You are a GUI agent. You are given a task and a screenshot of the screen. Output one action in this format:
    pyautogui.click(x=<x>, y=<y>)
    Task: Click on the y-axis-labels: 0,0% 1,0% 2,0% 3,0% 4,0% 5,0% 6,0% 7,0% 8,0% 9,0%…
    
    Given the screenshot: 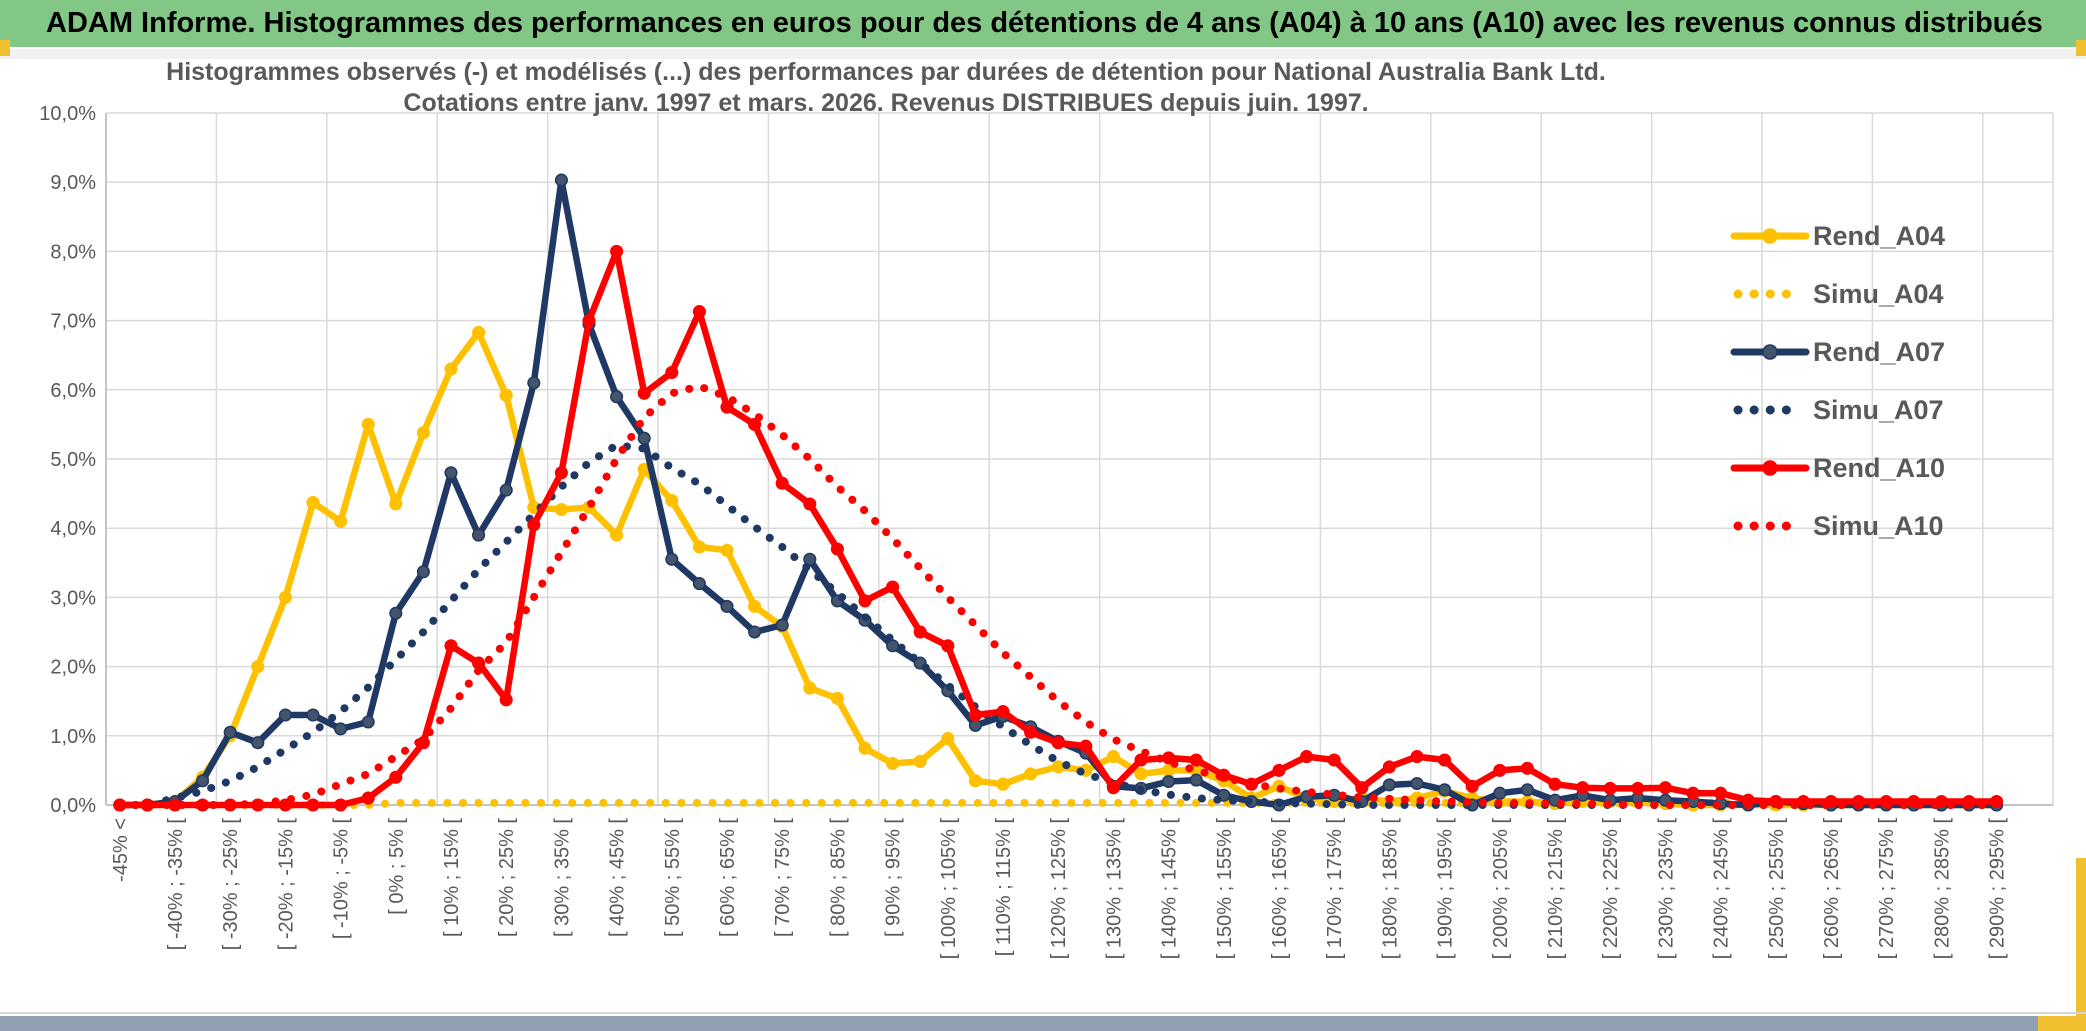 What is the action you would take?
    pyautogui.click(x=67, y=460)
    